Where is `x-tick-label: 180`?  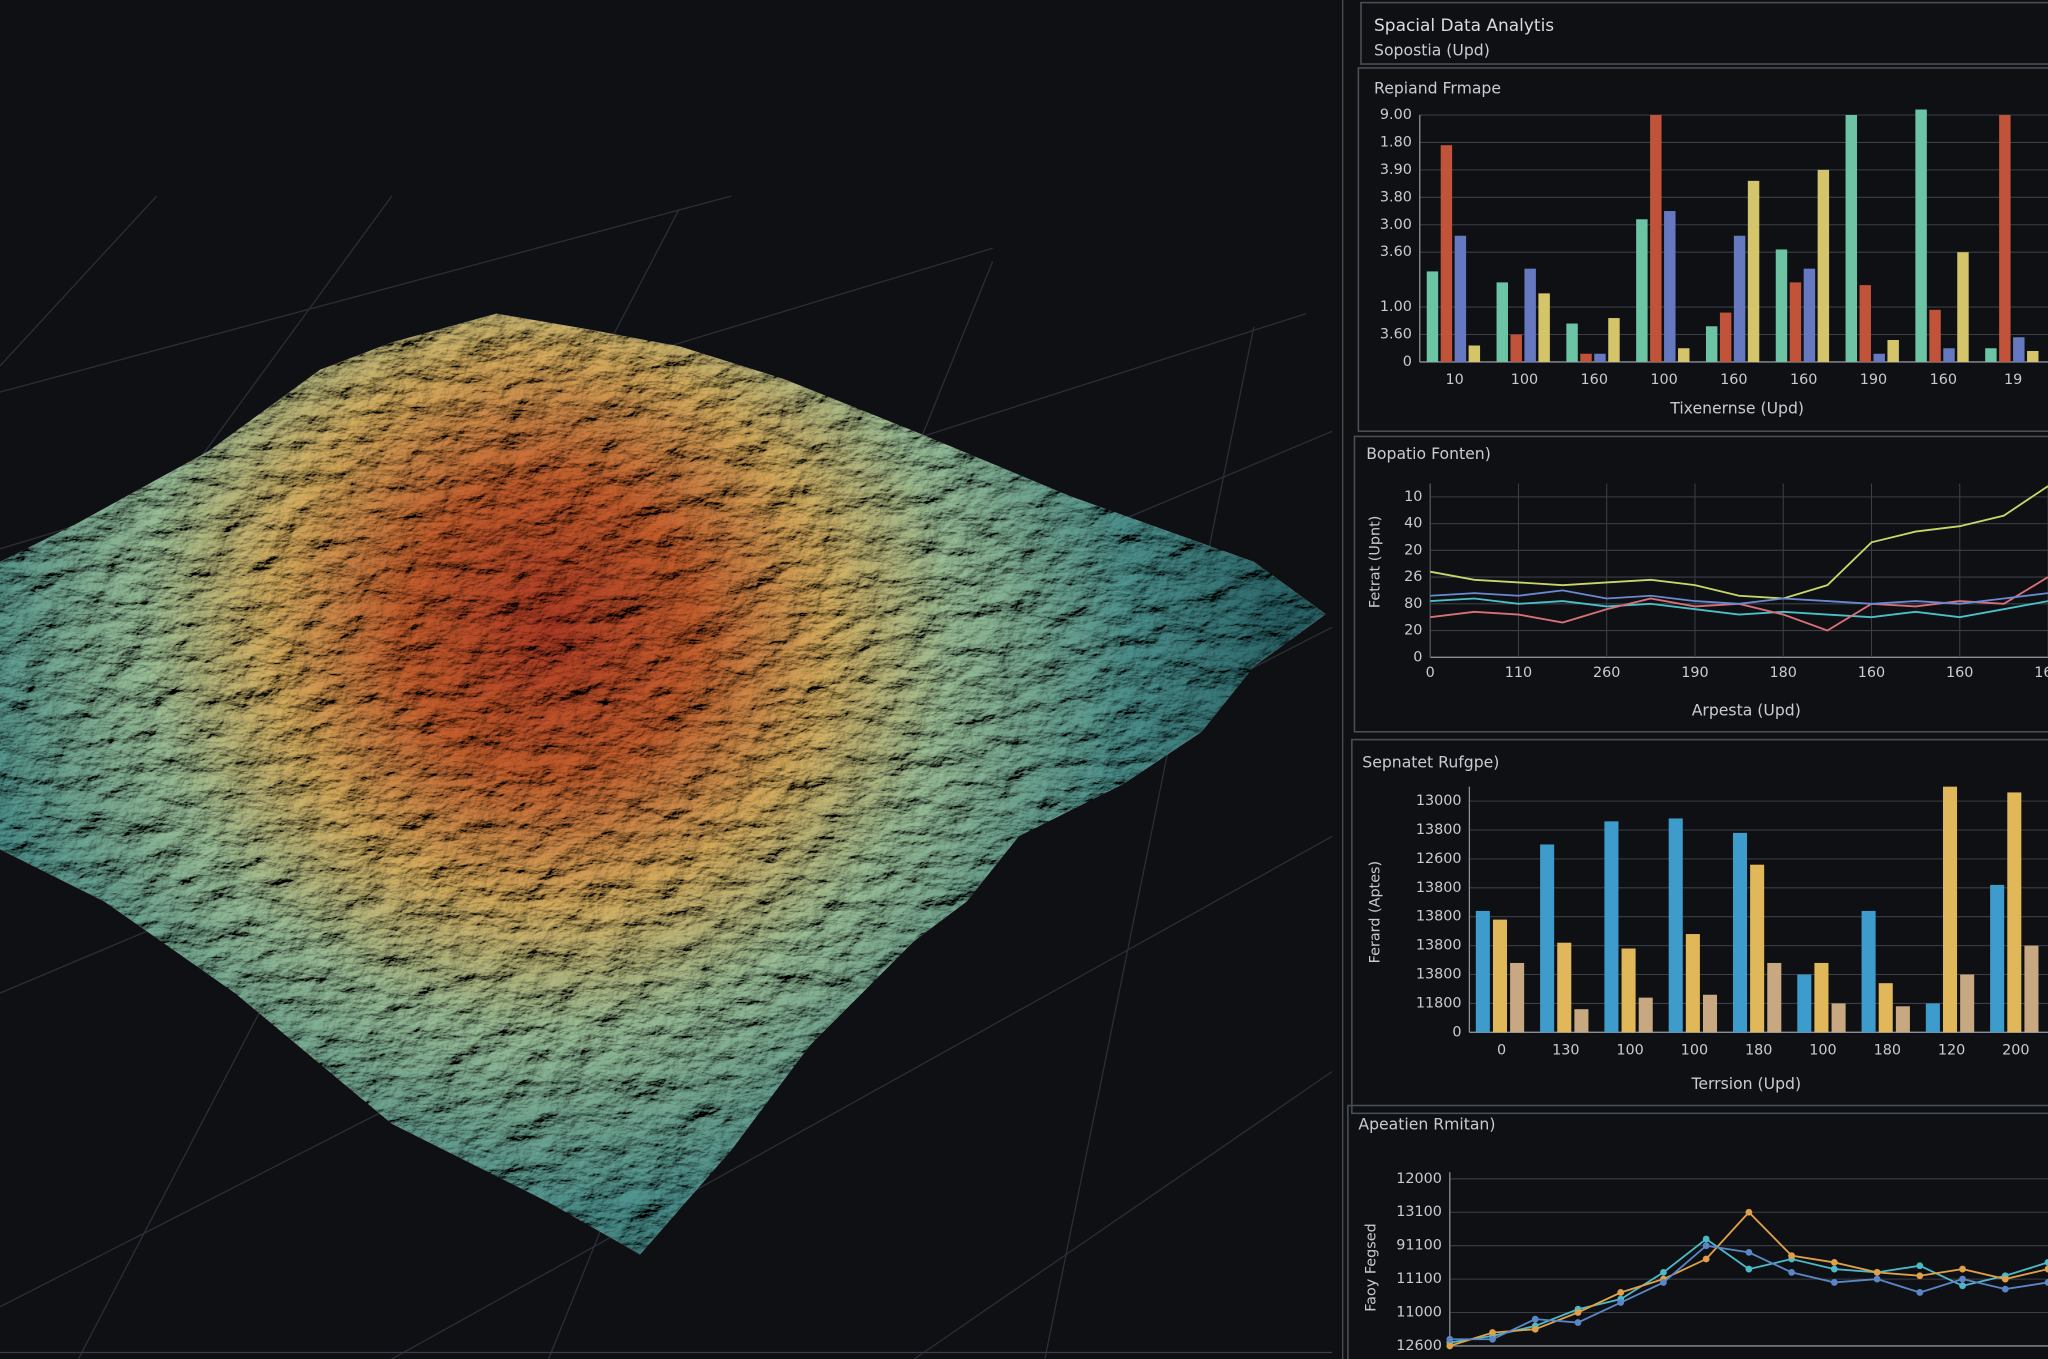 x-tick-label: 180 is located at coordinates (1783, 673).